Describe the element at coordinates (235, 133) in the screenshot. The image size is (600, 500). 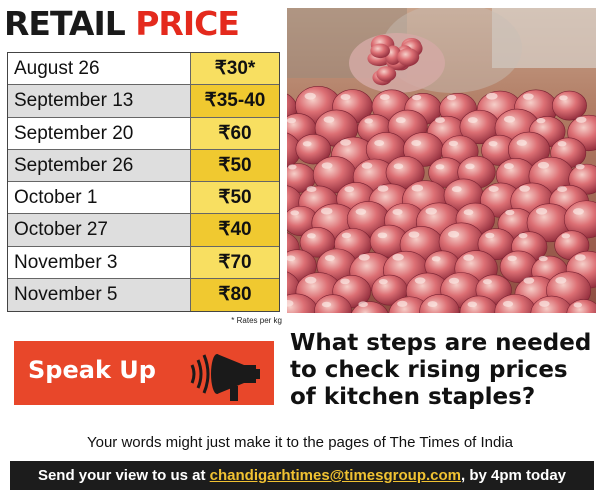
I see `row-price: ₹60` at that location.